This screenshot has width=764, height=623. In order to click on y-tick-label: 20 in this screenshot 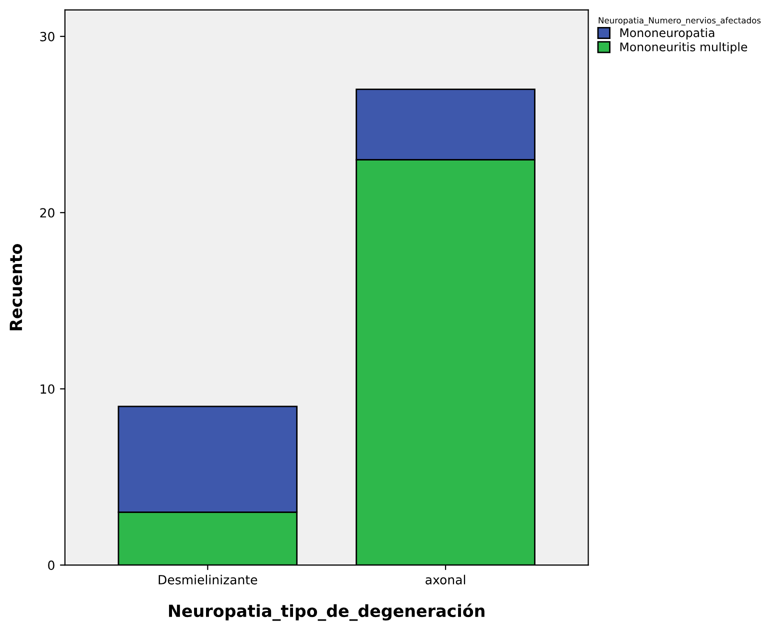, I will do `click(47, 213)`.